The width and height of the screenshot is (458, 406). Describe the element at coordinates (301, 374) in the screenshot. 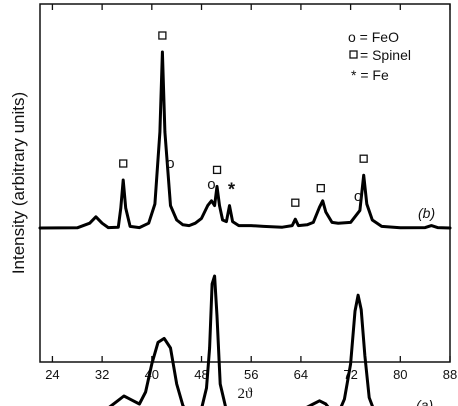

I see `x-tick-label: 64` at that location.